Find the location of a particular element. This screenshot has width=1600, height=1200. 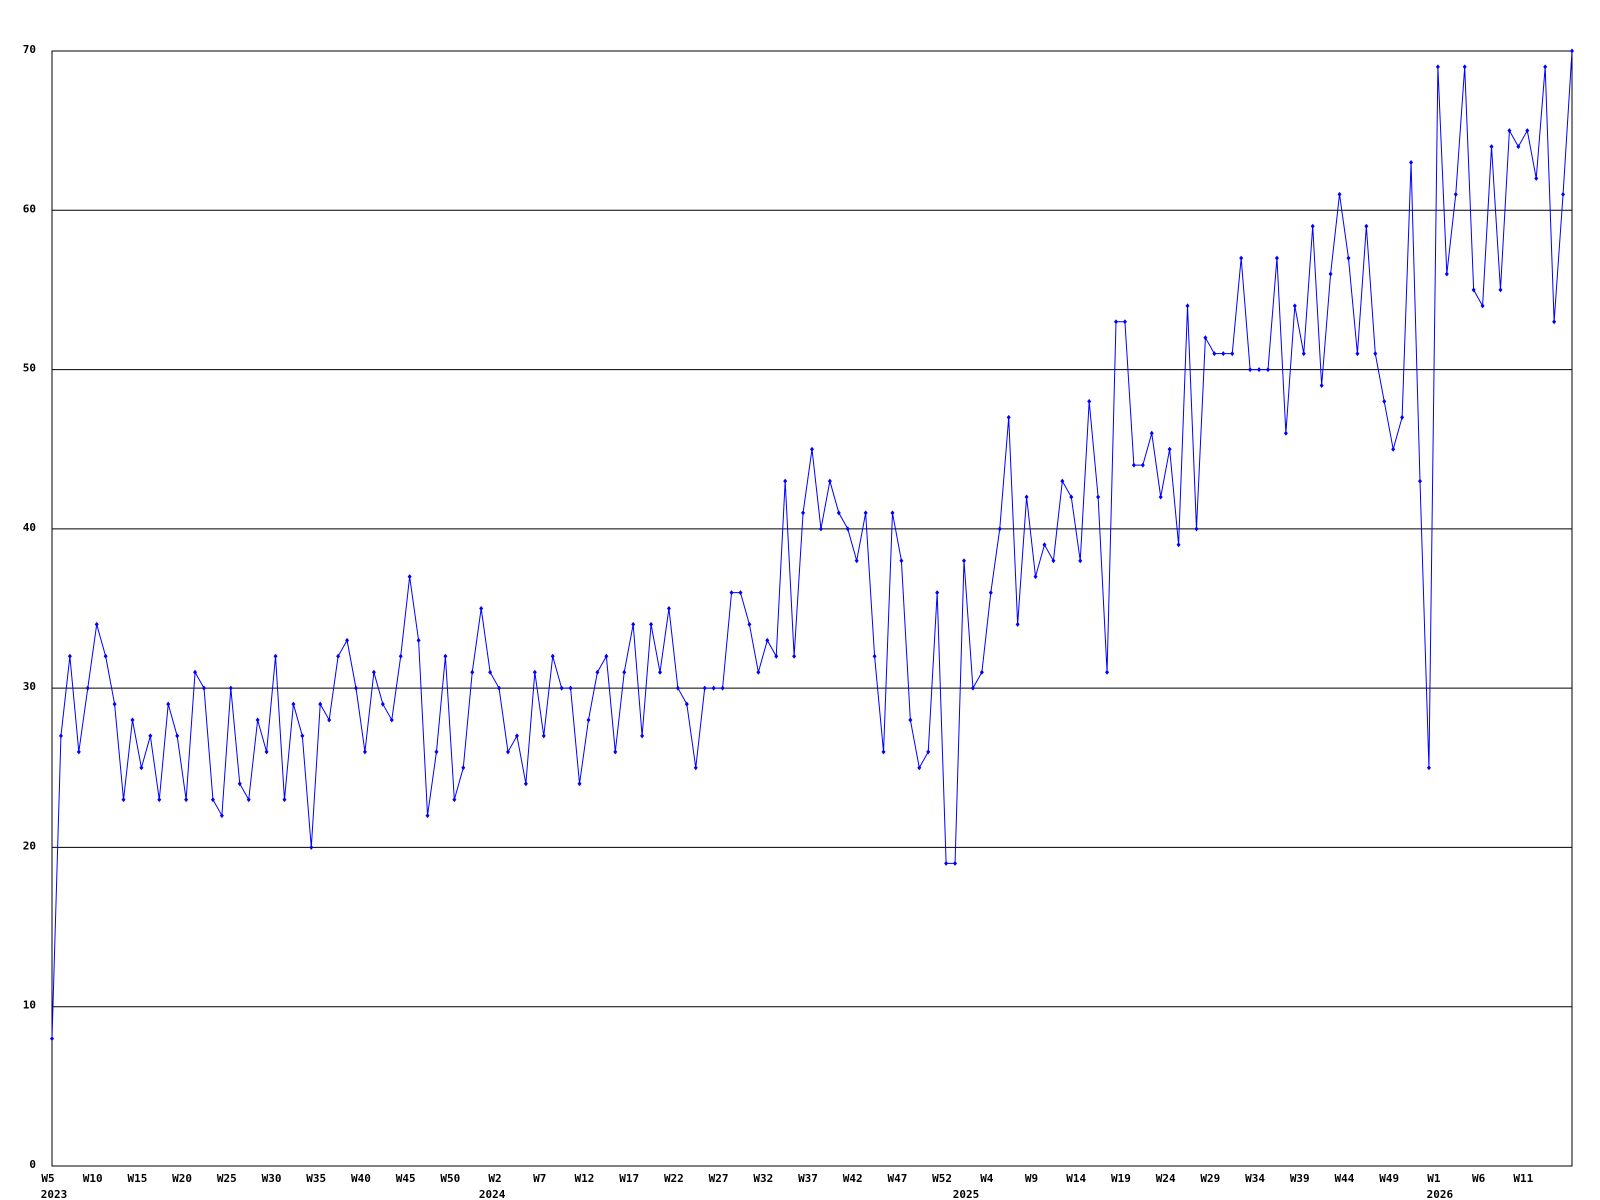

x-tick-label: W25 is located at coordinates (227, 1178).